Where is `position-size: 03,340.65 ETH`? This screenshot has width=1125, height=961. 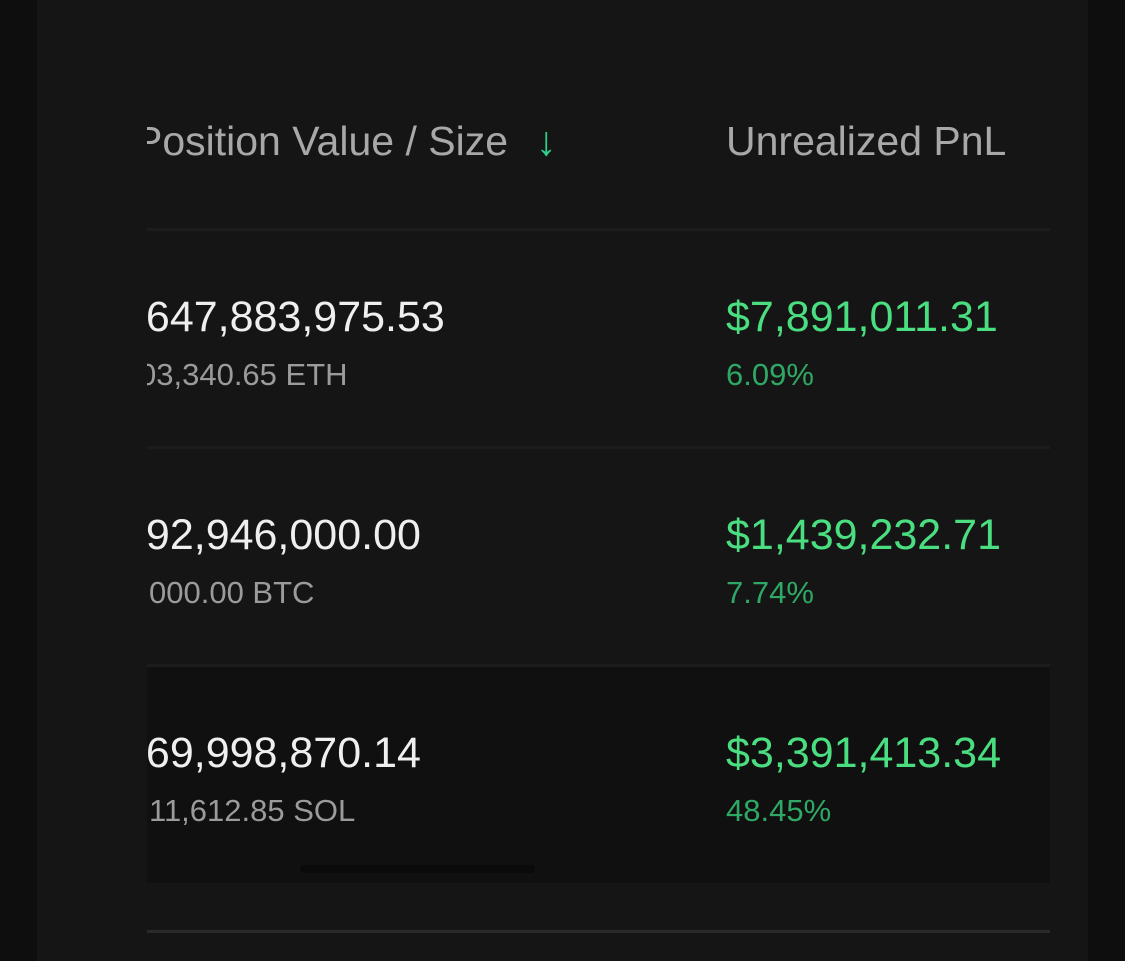
position-size: 03,340.65 ETH is located at coordinates (247, 374).